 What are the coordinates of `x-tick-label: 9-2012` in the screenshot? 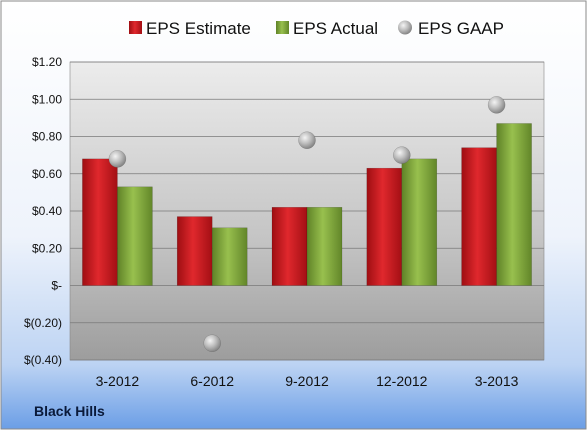 It's located at (307, 381).